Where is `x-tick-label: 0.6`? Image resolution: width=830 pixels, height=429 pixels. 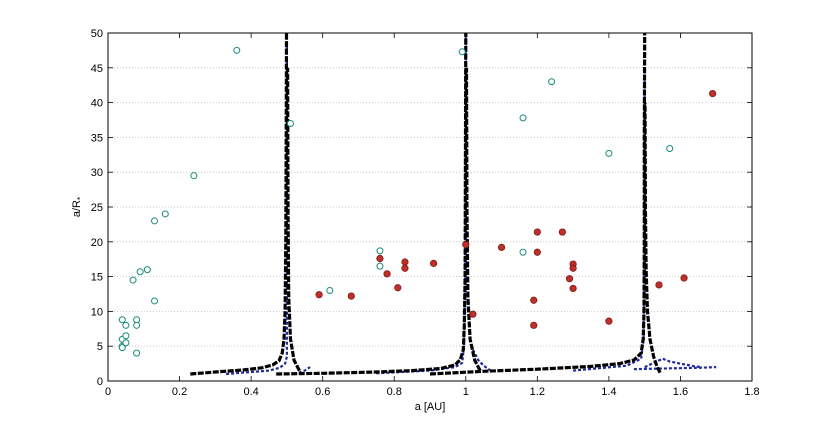 x-tick-label: 0.6 is located at coordinates (322, 392).